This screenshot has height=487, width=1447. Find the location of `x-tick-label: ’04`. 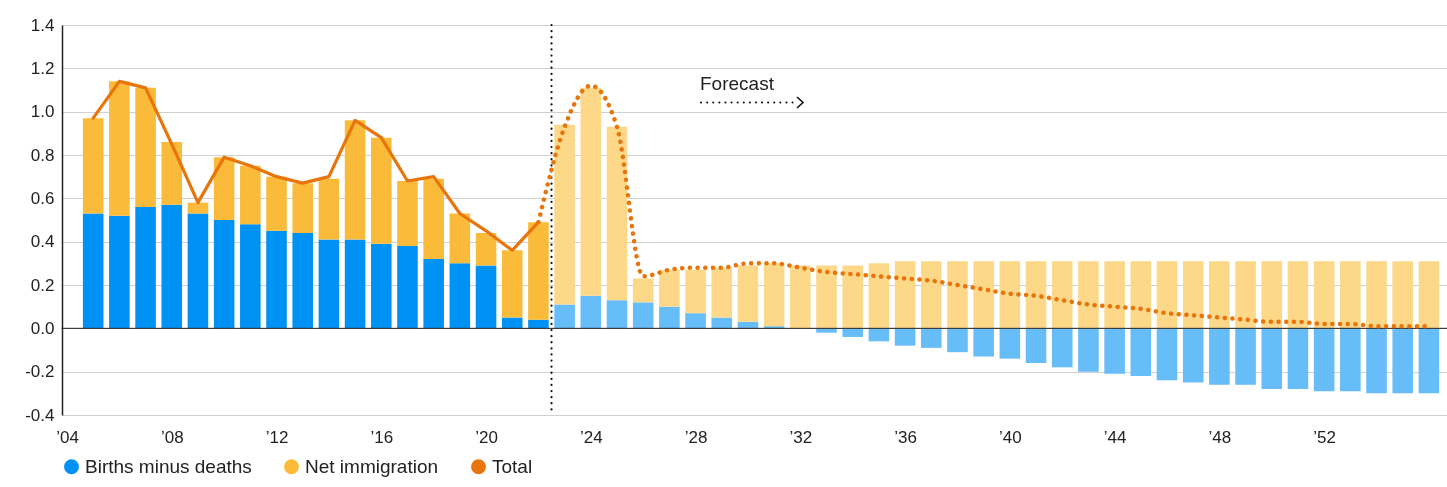

x-tick-label: ’04 is located at coordinates (67, 437).